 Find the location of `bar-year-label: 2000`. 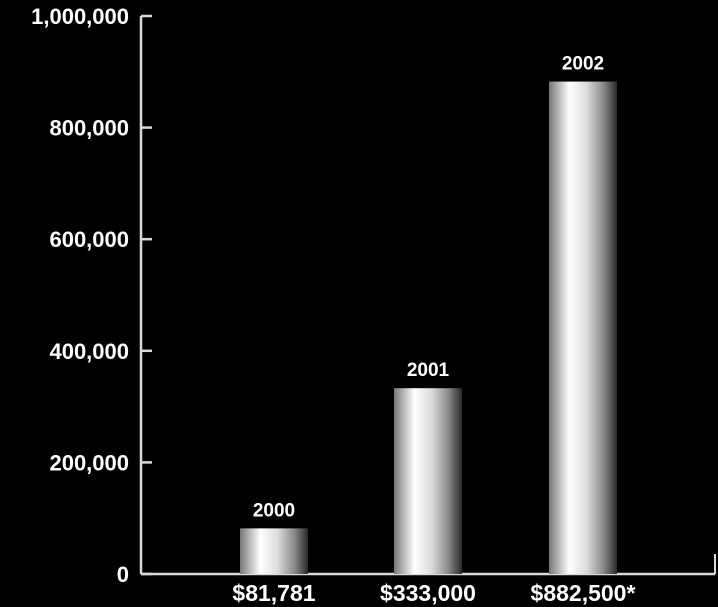

bar-year-label: 2000 is located at coordinates (274, 510).